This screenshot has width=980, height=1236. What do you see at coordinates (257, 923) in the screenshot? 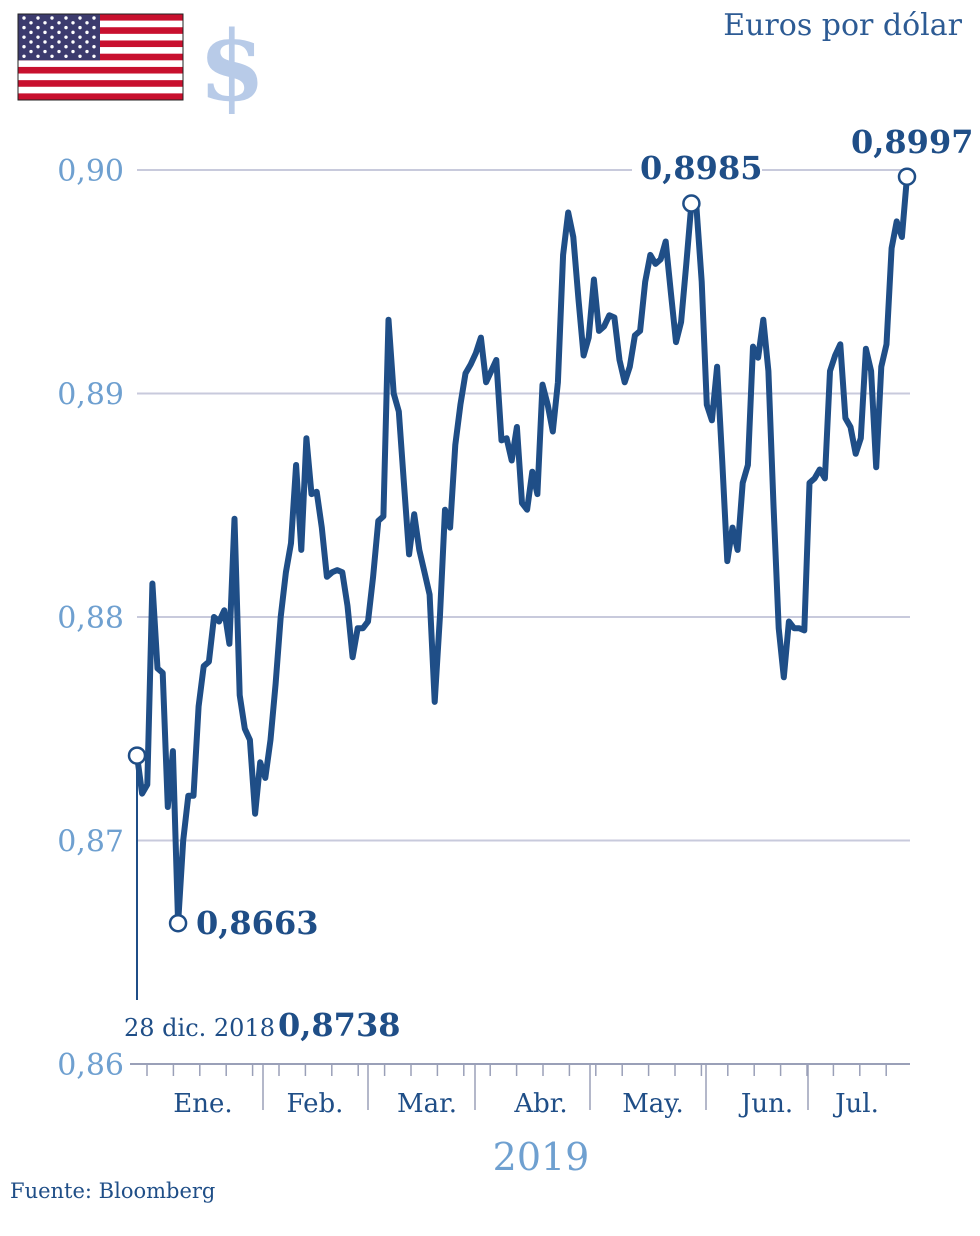
I see `callout-min: 0,8663` at bounding box center [257, 923].